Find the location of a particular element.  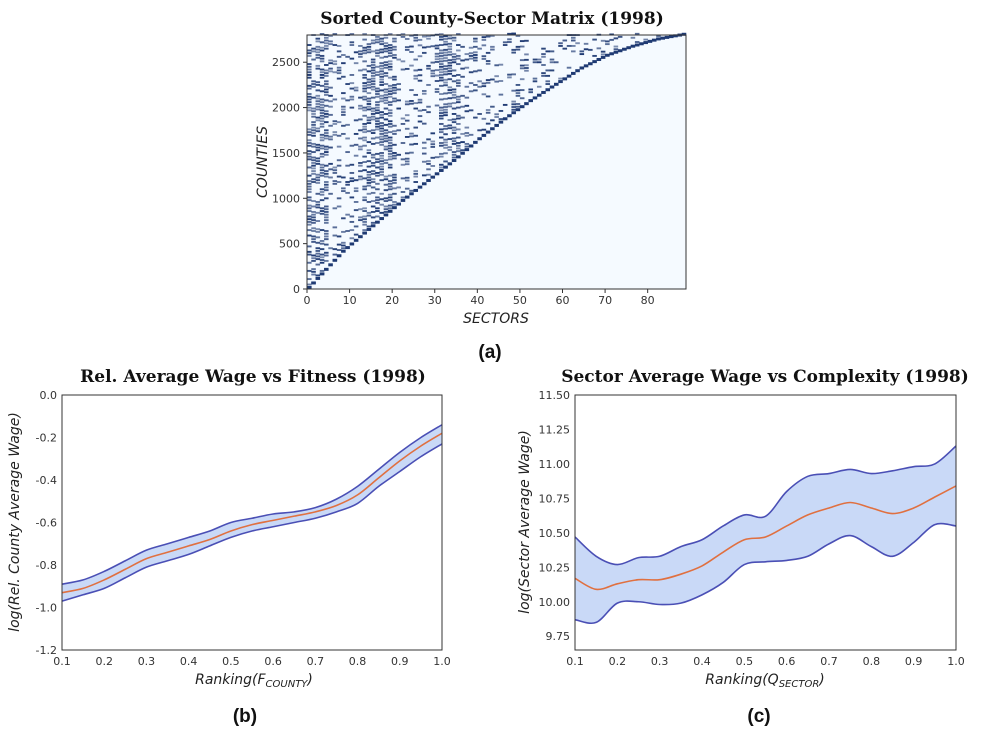

y-tick-label: -0.6 is located at coordinates (46, 523).